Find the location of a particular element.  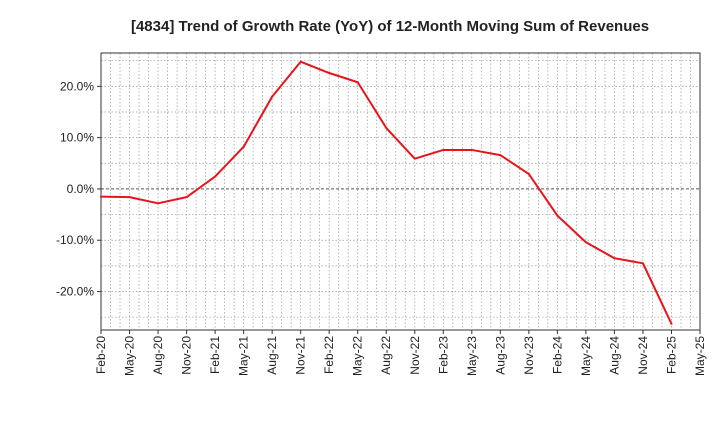

x-tick-label: May-21 is located at coordinates (244, 356).